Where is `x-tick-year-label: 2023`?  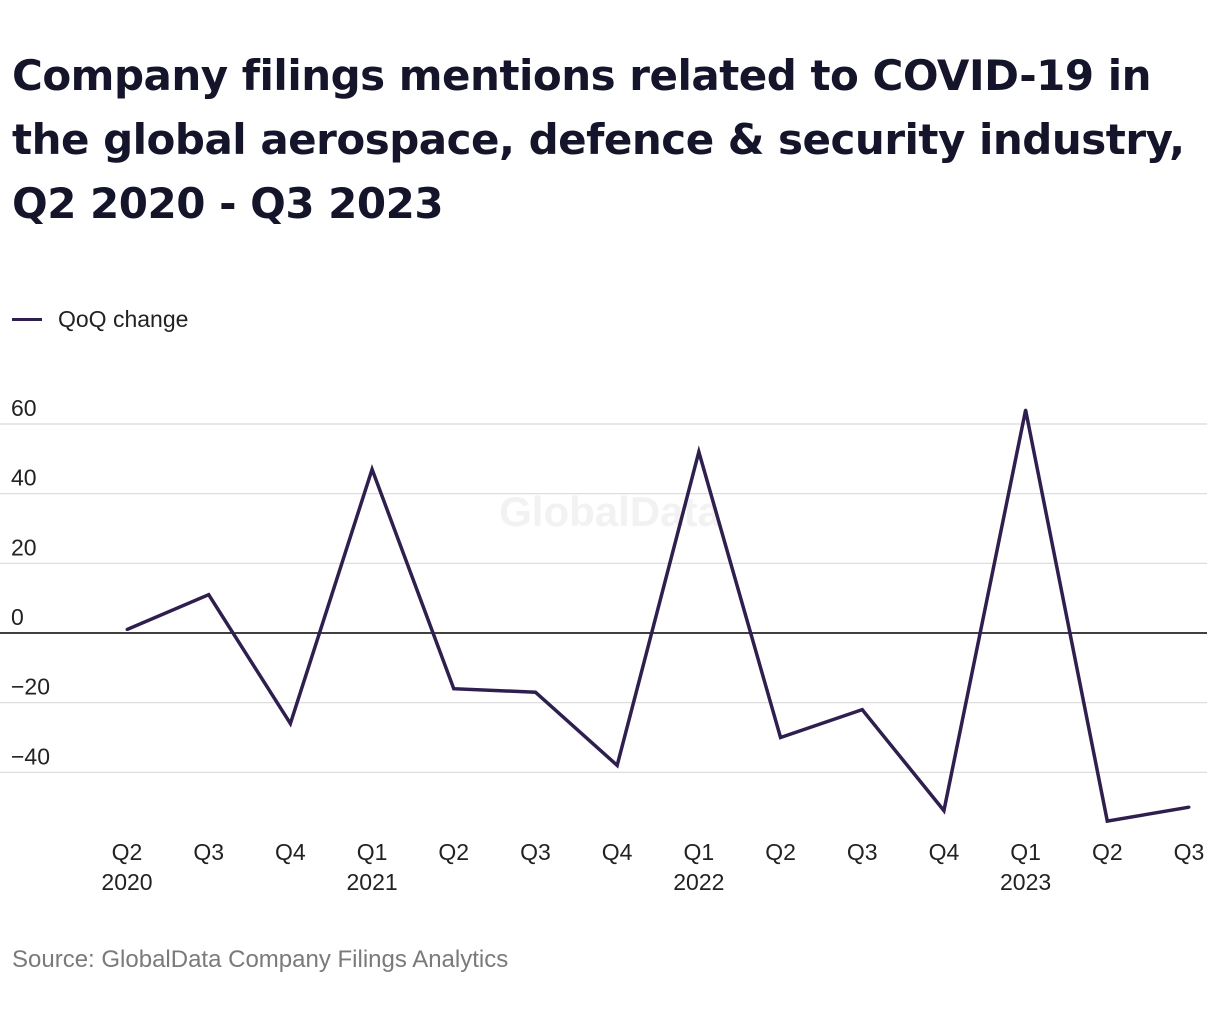 x-tick-year-label: 2023 is located at coordinates (1025, 882).